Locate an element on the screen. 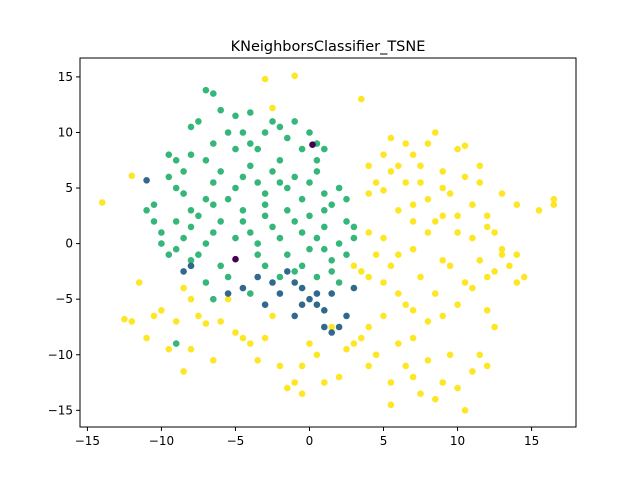  y-tick-label: −15 is located at coordinates (60, 410).